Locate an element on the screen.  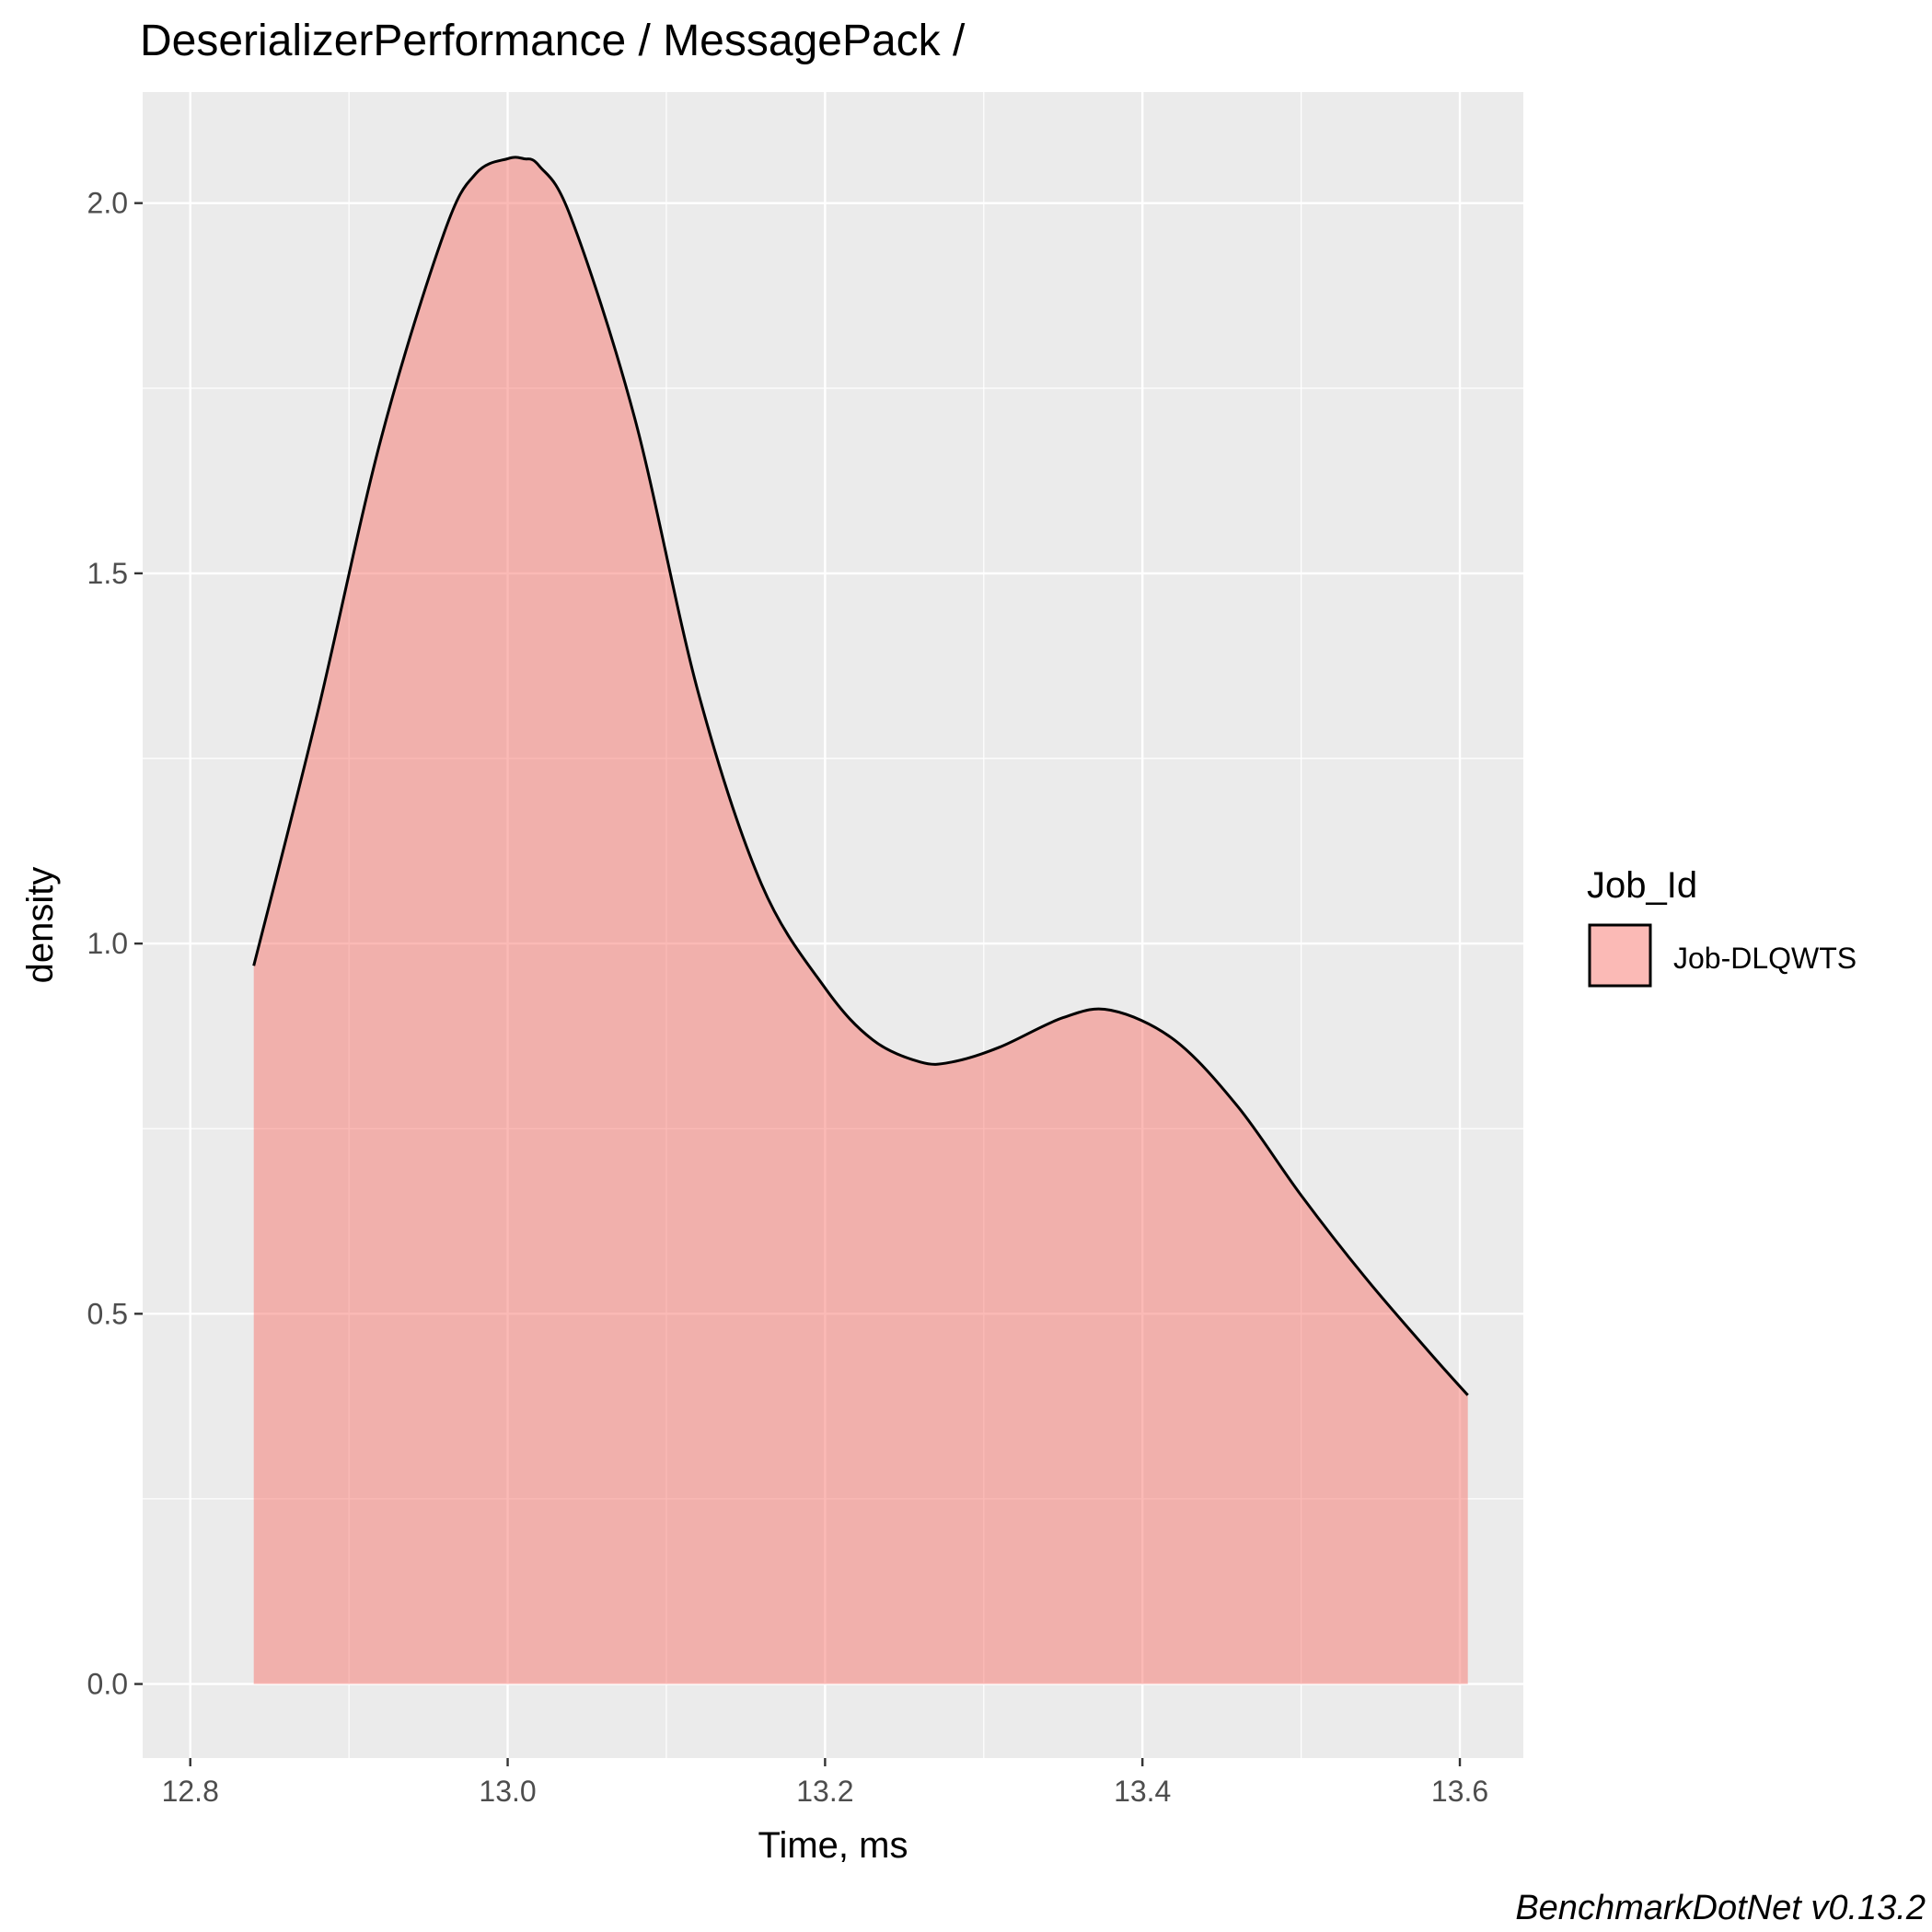
caption: BenchmarkDotNet v0.13.2 is located at coordinates (1720, 1908).